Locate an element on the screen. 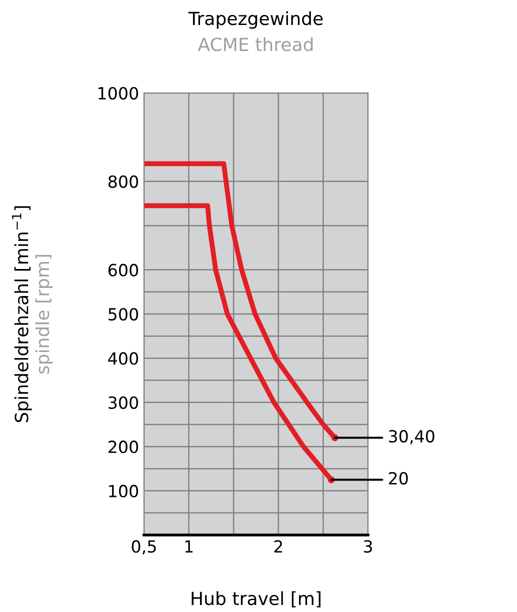 This screenshot has width=517, height=612. x-axis-title: Hub travel [m] is located at coordinates (256, 599).